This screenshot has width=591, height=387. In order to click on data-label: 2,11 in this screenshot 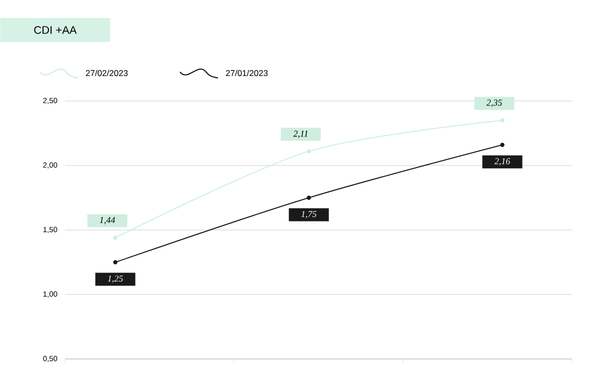, I will do `click(300, 134)`.